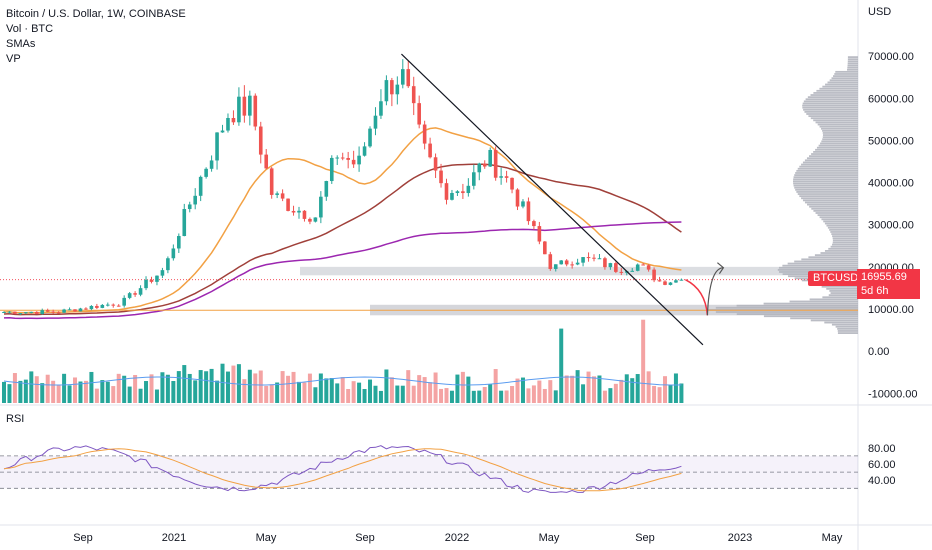 This screenshot has width=932, height=550. What do you see at coordinates (343, 361) in the screenshot?
I see `volume-bars` at bounding box center [343, 361].